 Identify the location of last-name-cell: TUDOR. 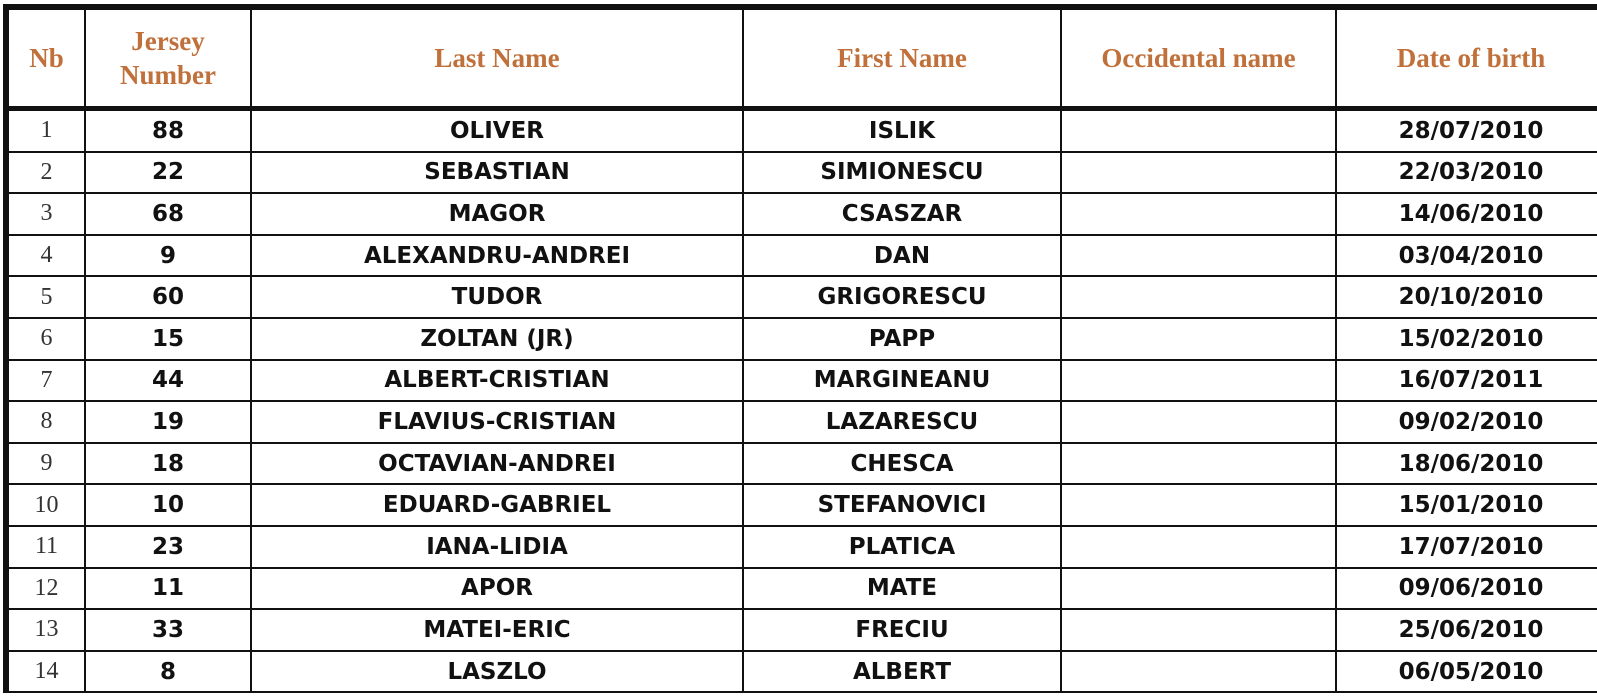
(497, 297).